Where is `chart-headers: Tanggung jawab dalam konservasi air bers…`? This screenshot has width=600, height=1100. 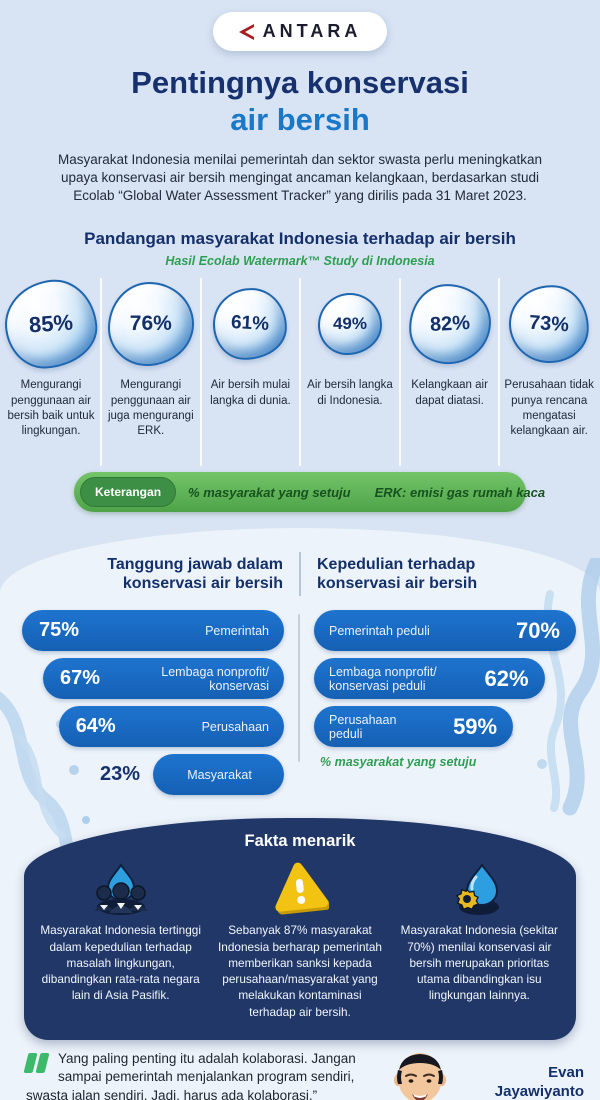
chart-headers: Tanggung jawab dalam konservasi air bers… is located at coordinates (300, 574).